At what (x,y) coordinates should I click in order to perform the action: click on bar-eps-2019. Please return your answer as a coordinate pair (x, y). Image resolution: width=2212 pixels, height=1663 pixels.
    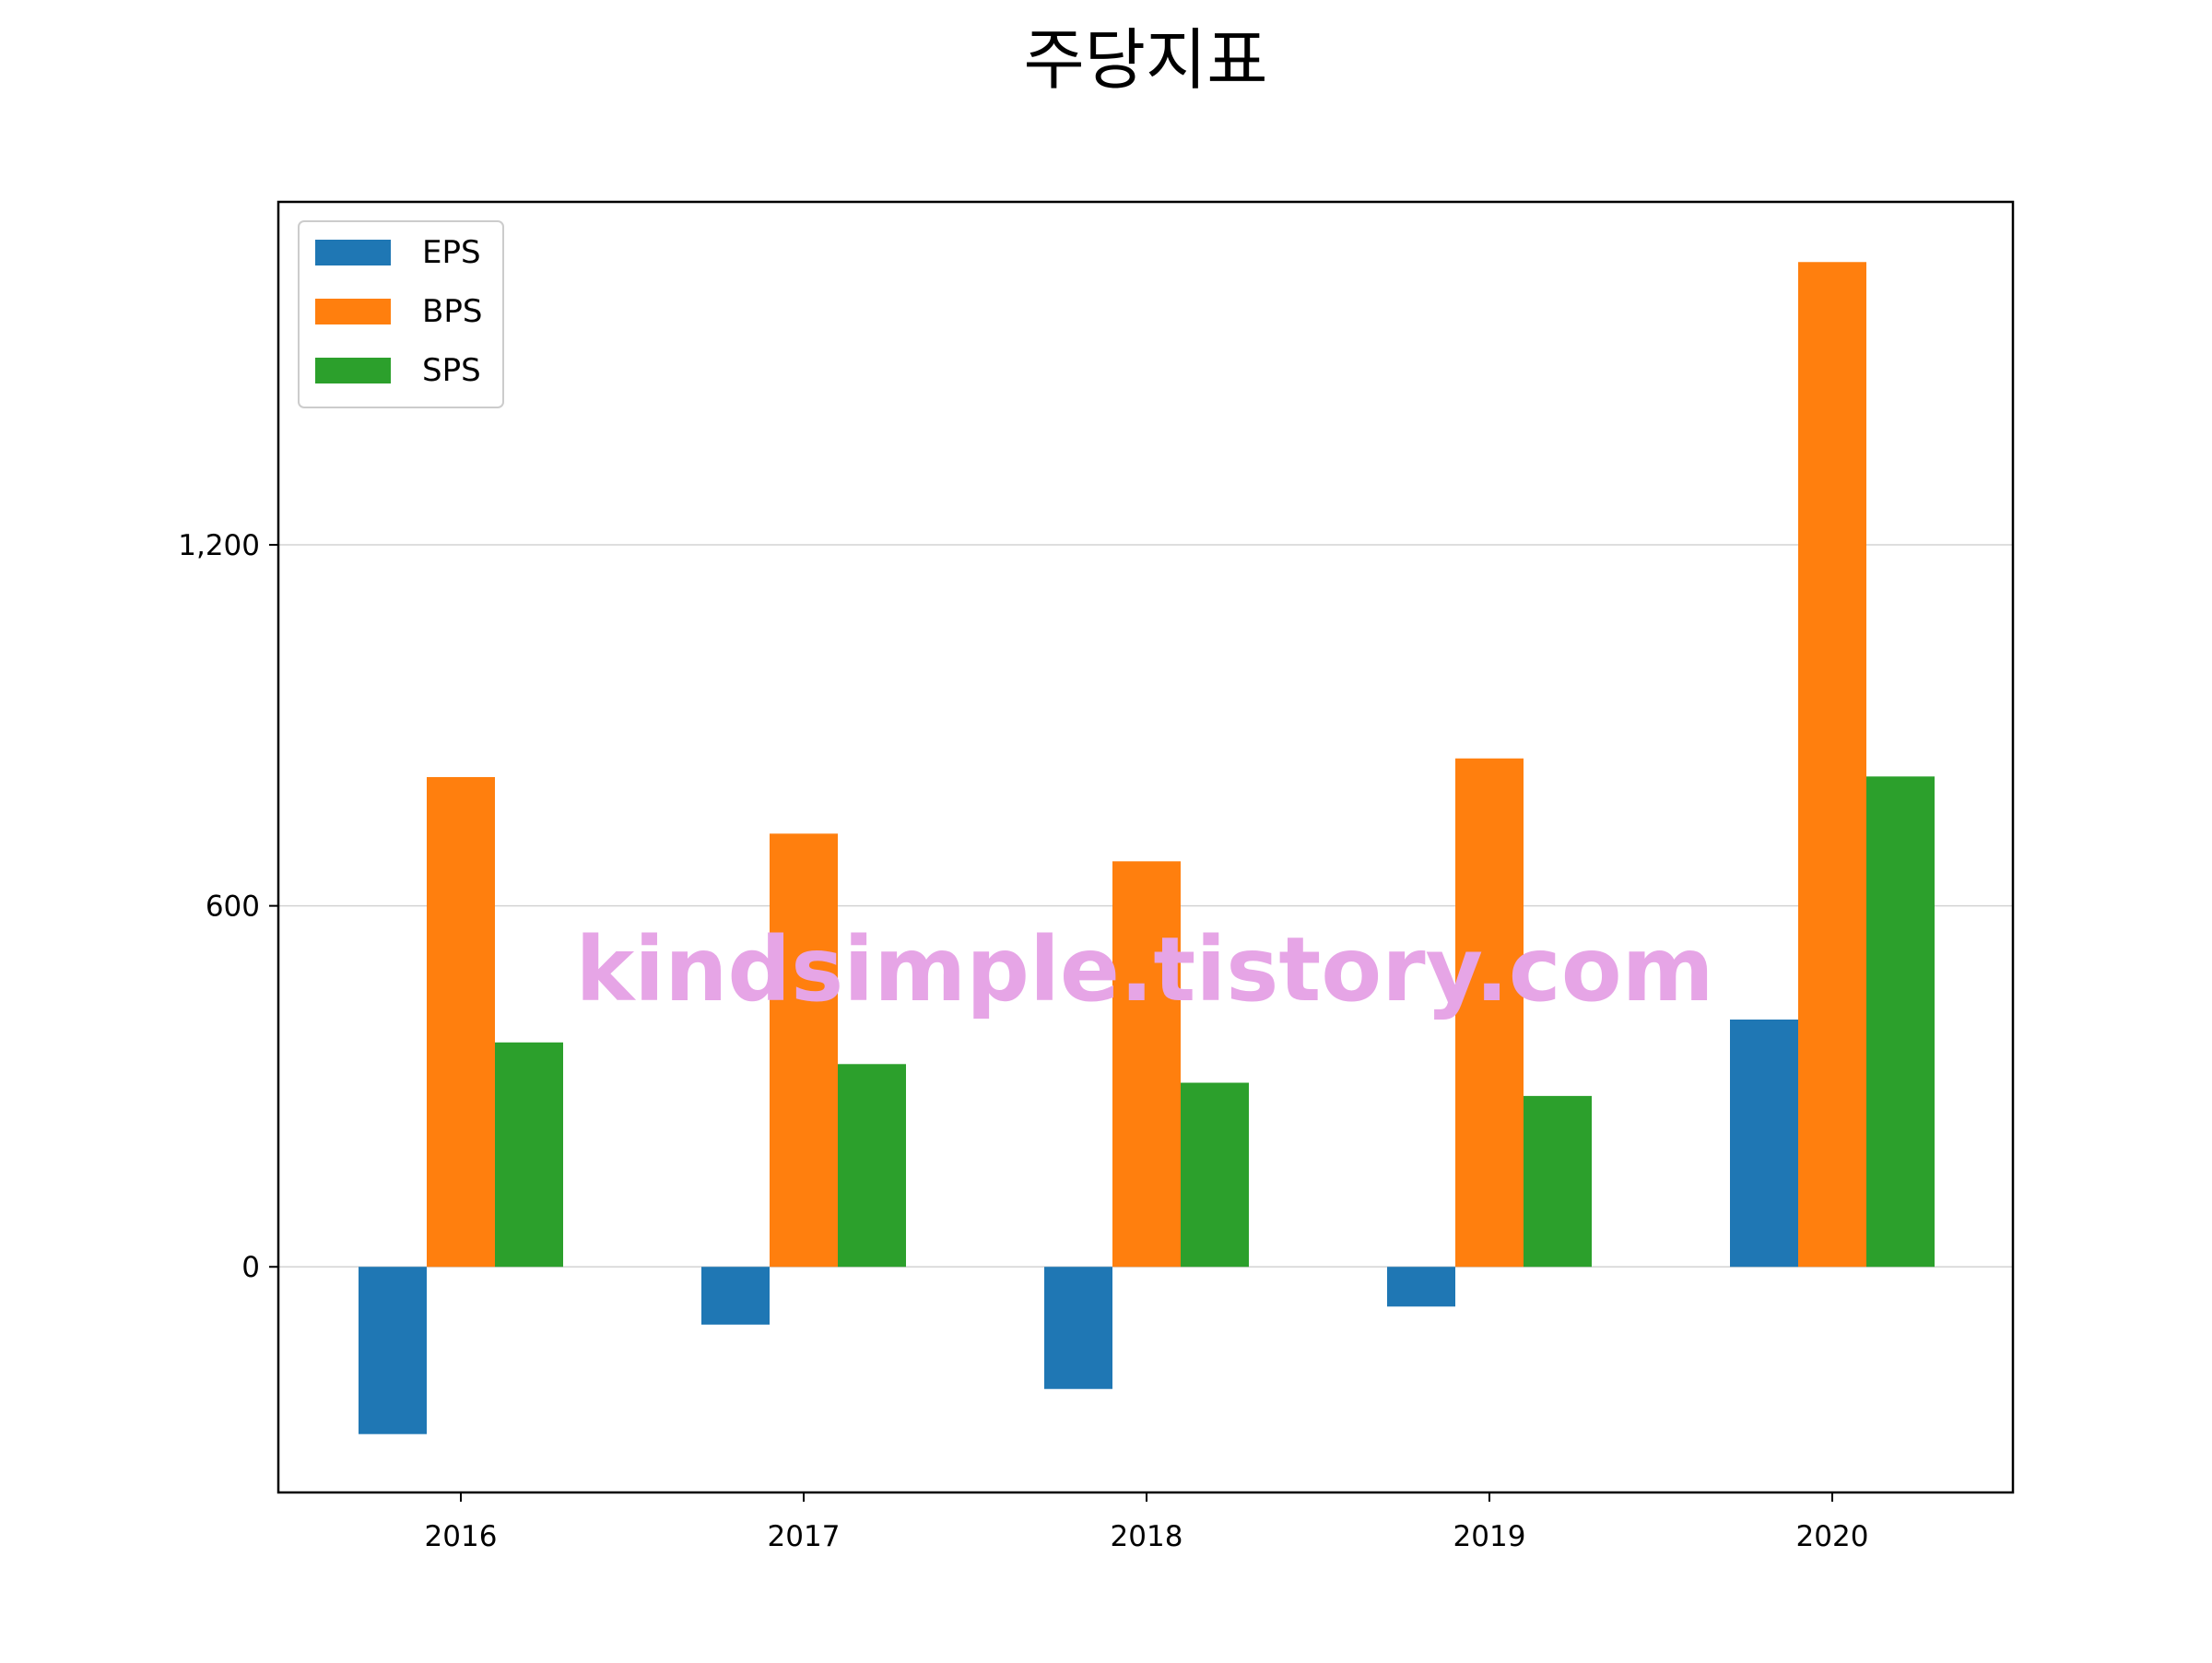
    Looking at the image, I should click on (1421, 1287).